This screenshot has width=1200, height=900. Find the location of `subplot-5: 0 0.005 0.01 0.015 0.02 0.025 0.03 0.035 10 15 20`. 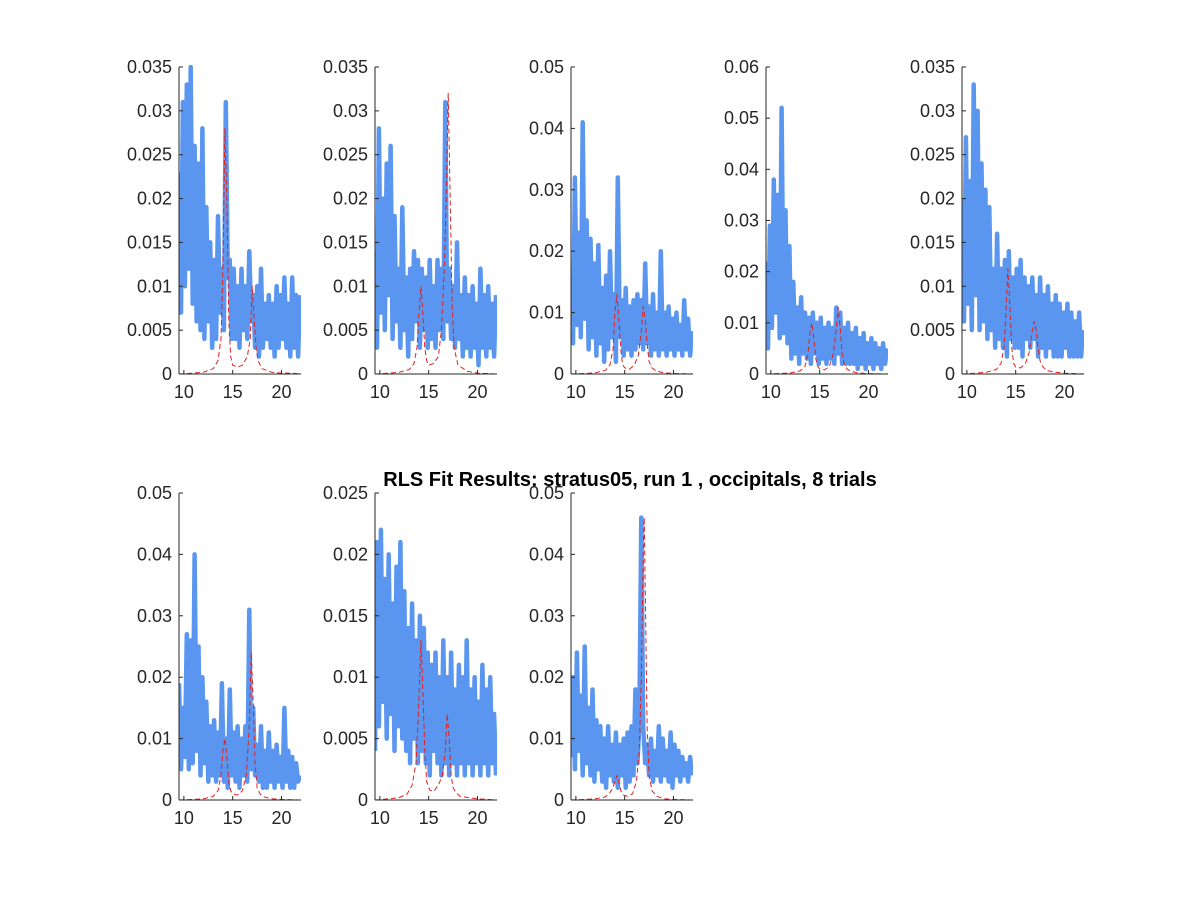

subplot-5: 0 0.005 0.01 0.015 0.02 0.025 0.03 0.035 10 15 20 is located at coordinates (997, 229).